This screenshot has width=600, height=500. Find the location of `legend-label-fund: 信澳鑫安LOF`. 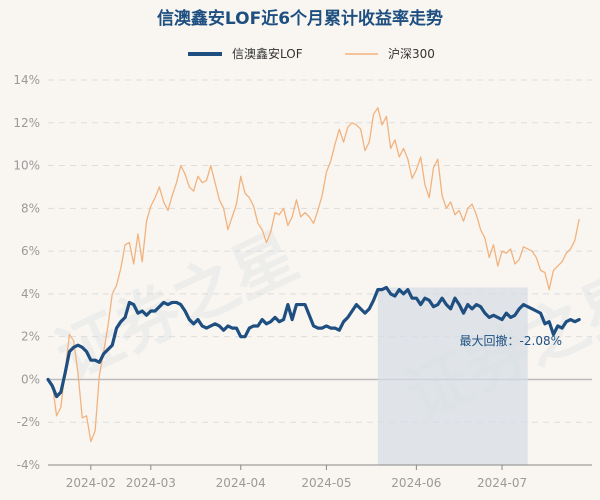

legend-label-fund: 信澳鑫安LOF is located at coordinates (267, 53).